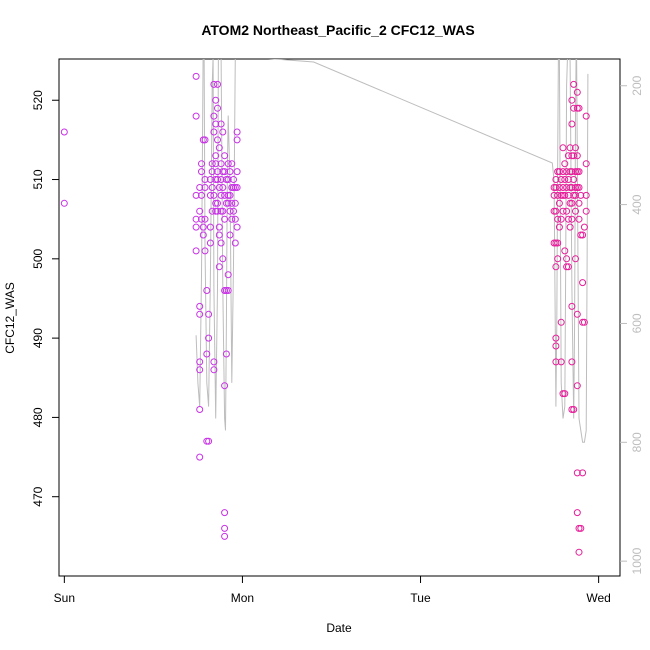 The height and width of the screenshot is (650, 650). Describe the element at coordinates (38, 338) in the screenshot. I see `y-tick-label: 490` at that location.